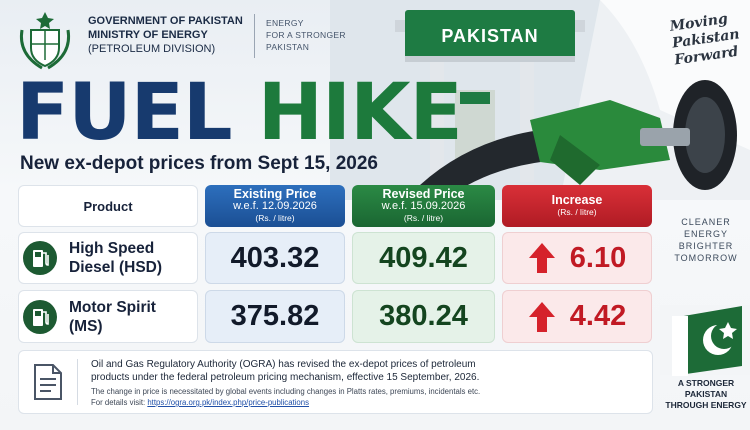  Describe the element at coordinates (598, 257) in the screenshot. I see `increase-value: 6.10` at that location.